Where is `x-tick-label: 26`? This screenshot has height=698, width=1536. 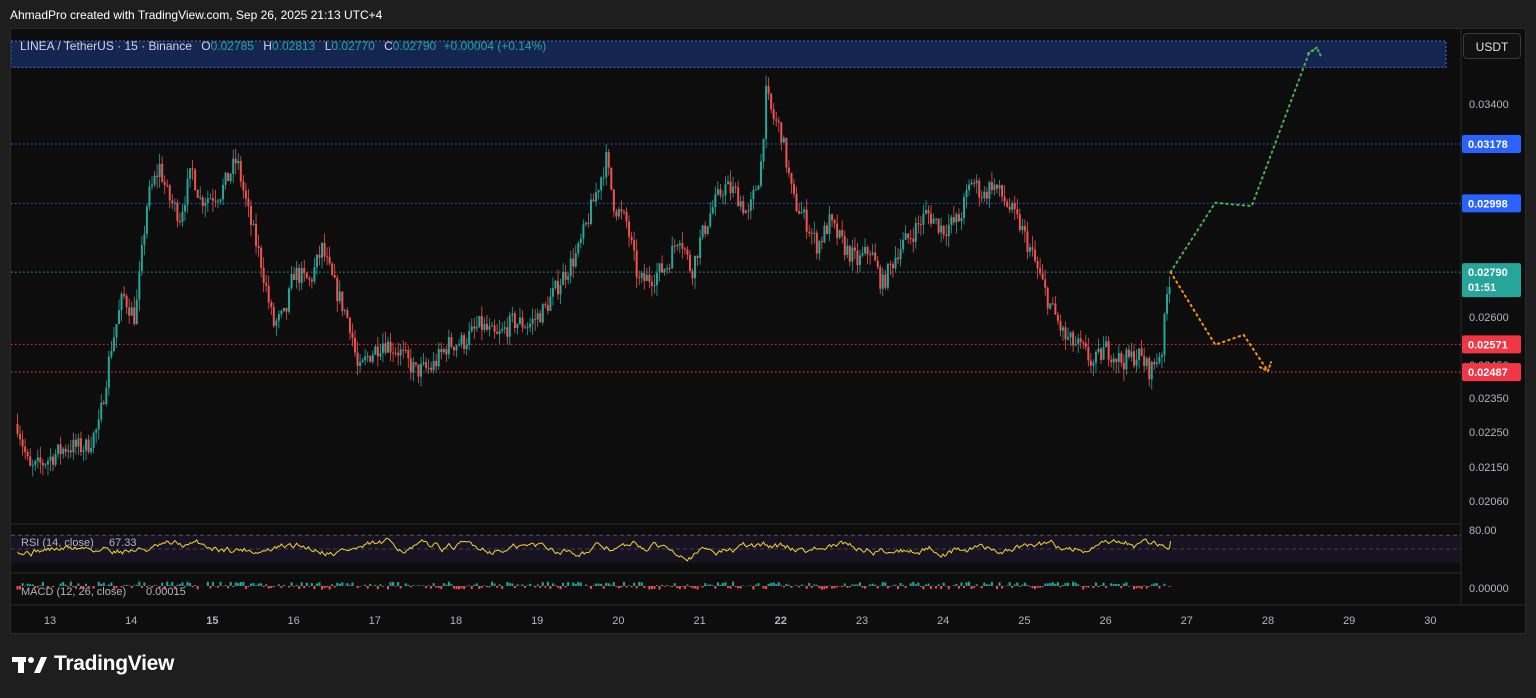
x-tick-label: 26 is located at coordinates (1105, 621).